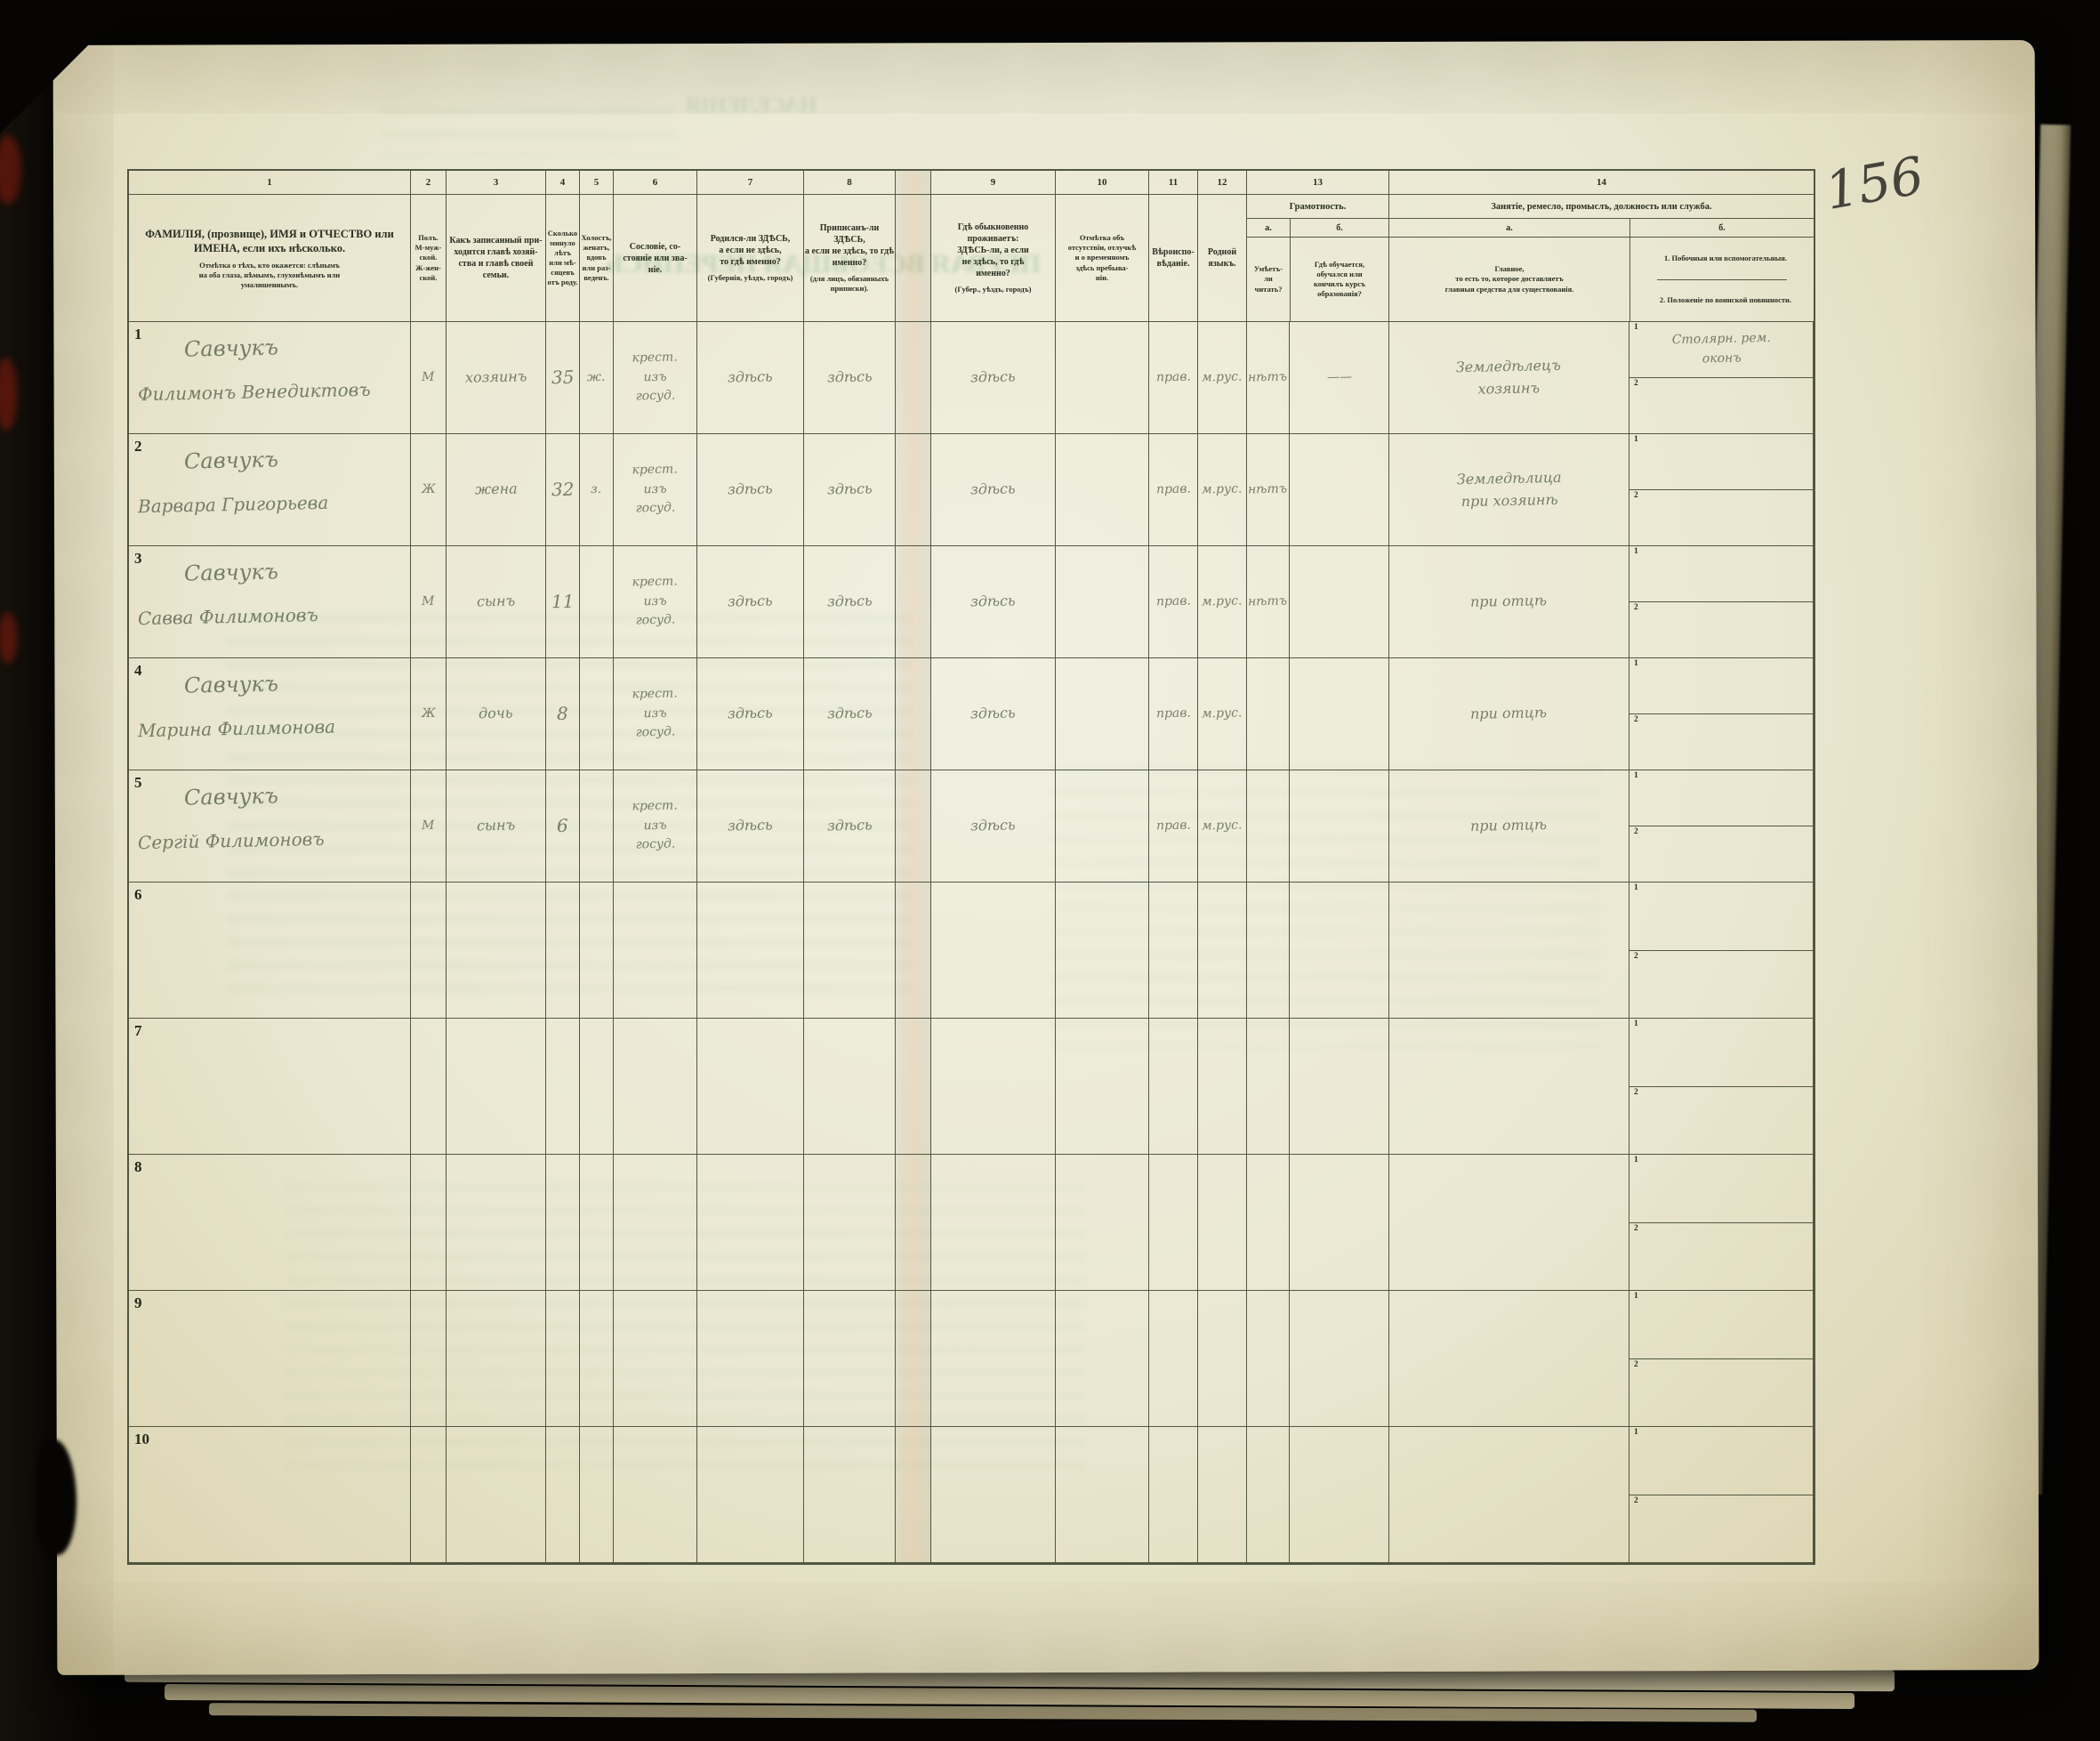  What do you see at coordinates (496, 182) in the screenshot?
I see `col-number-3: 3` at bounding box center [496, 182].